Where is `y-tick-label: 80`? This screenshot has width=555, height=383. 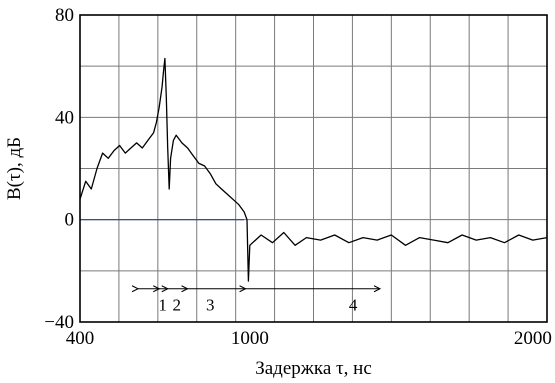
y-tick-label: 80 is located at coordinates (64, 15).